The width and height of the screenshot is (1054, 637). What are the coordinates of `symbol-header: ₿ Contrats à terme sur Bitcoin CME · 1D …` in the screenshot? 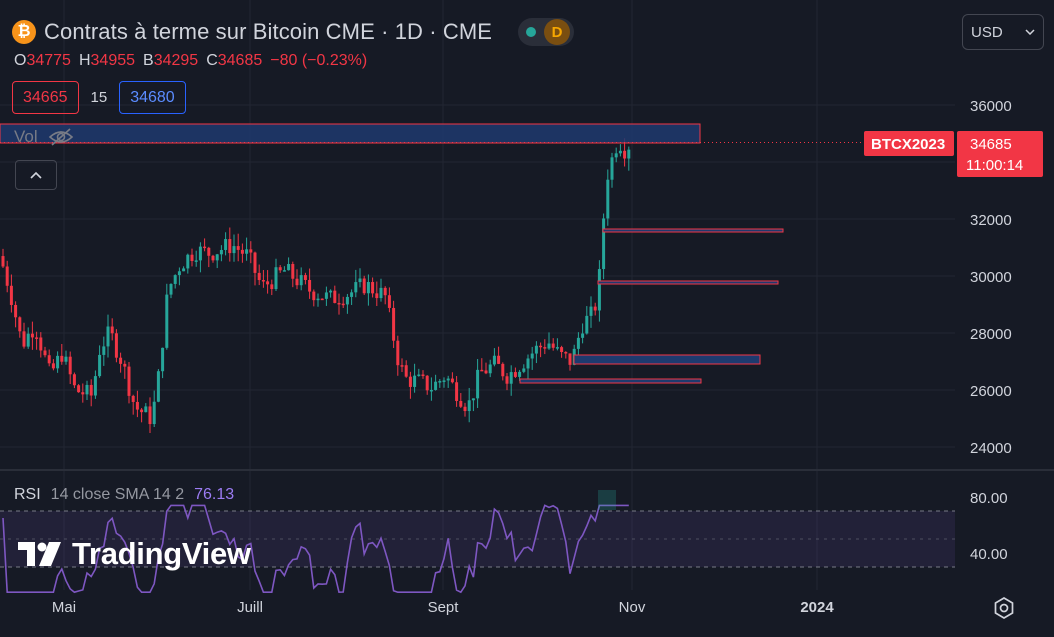 It's located at (293, 32).